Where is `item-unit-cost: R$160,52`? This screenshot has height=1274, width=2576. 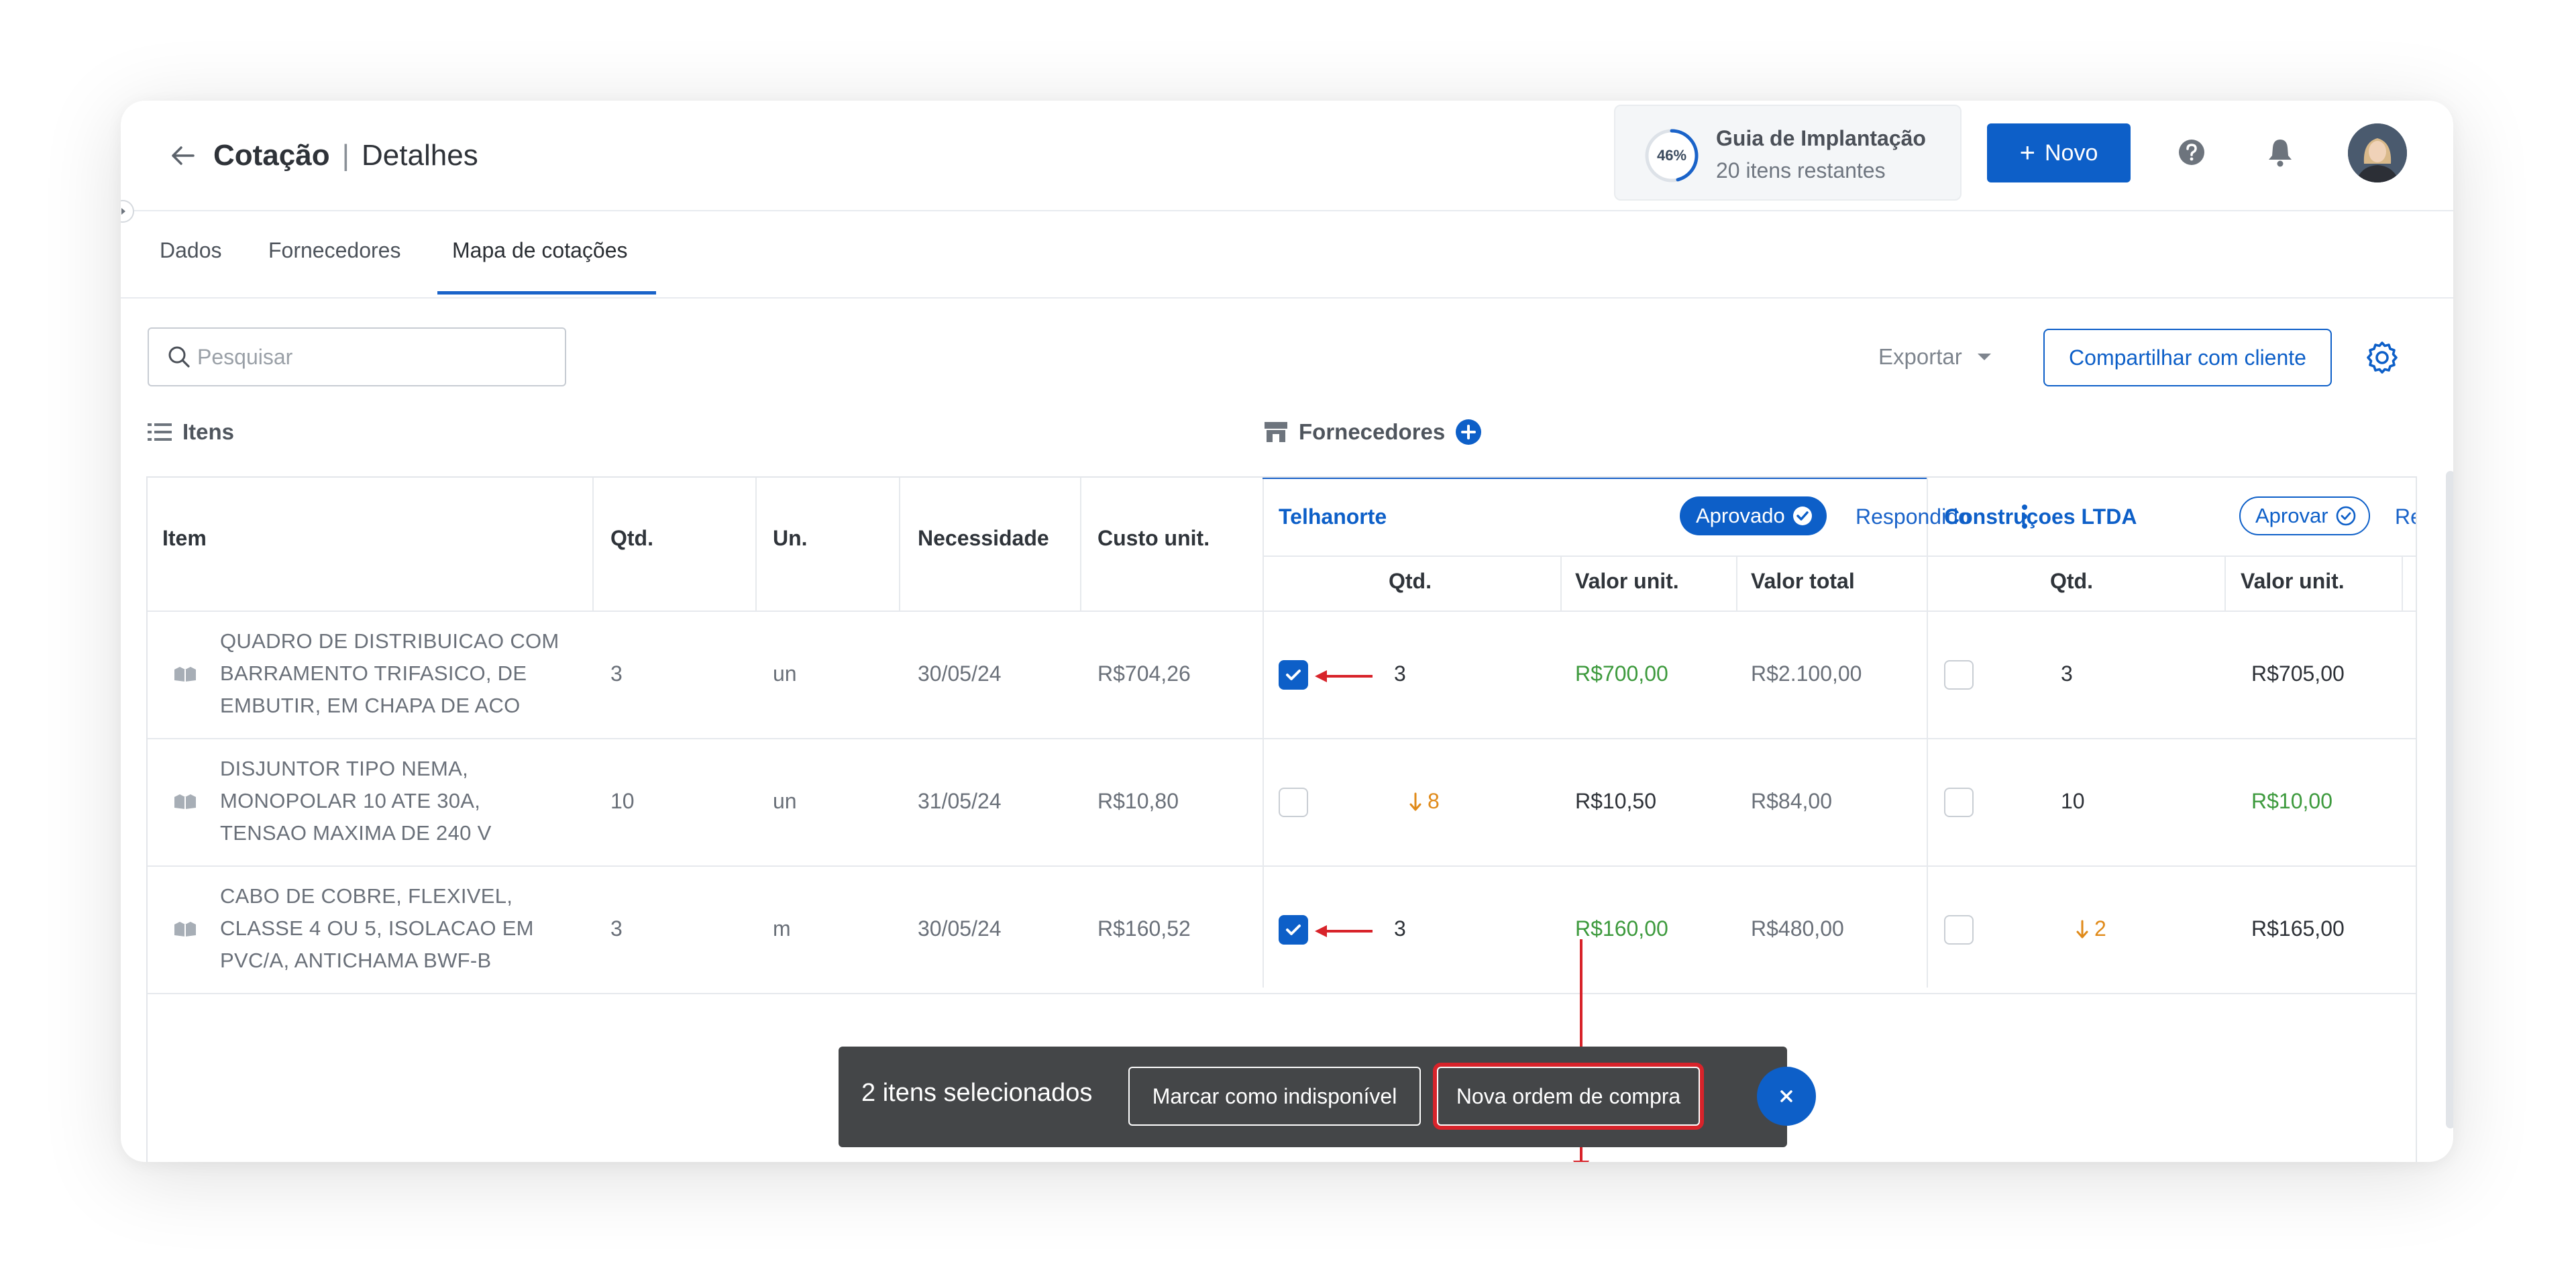 item-unit-cost: R$160,52 is located at coordinates (1144, 928).